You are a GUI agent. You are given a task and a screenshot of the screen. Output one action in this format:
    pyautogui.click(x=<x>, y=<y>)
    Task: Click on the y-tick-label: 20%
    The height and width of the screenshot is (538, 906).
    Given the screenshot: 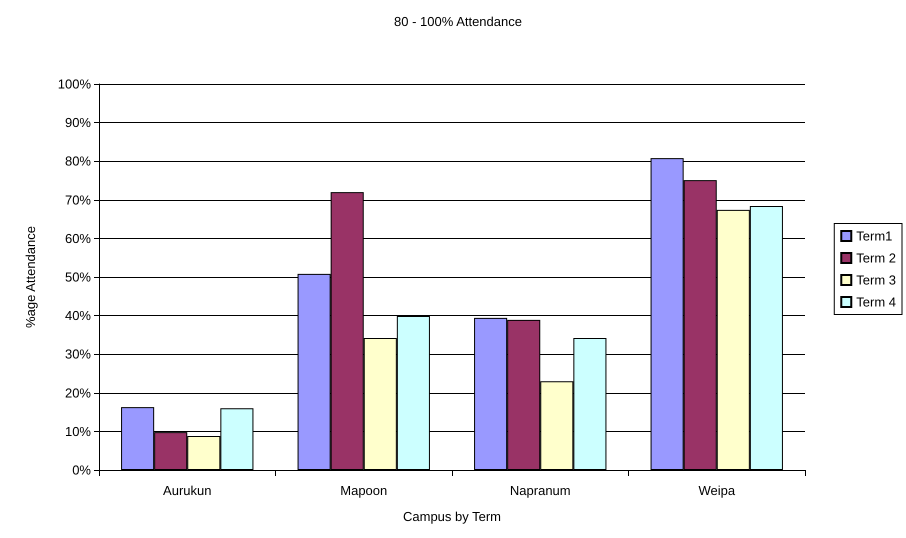 What is the action you would take?
    pyautogui.click(x=78, y=392)
    